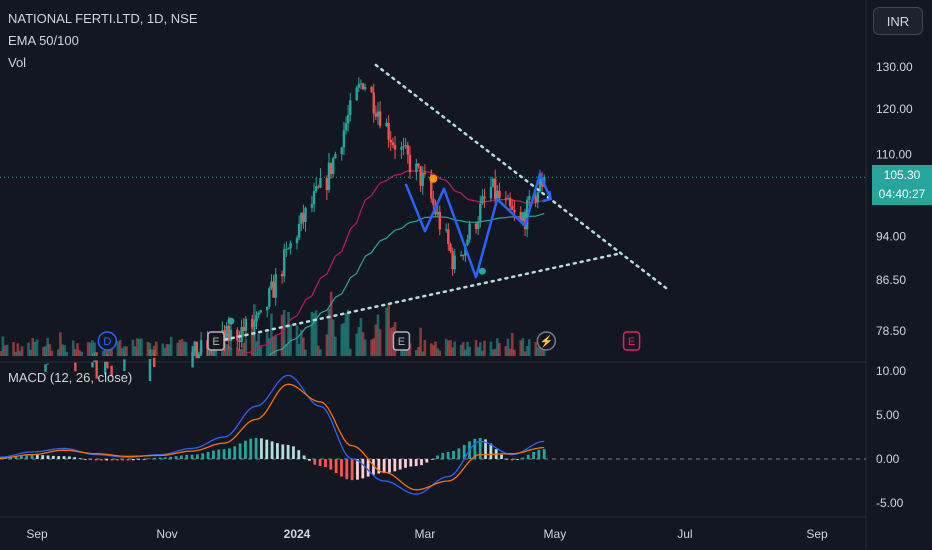  Describe the element at coordinates (17, 62) in the screenshot. I see `volume-legend: Vol` at that location.